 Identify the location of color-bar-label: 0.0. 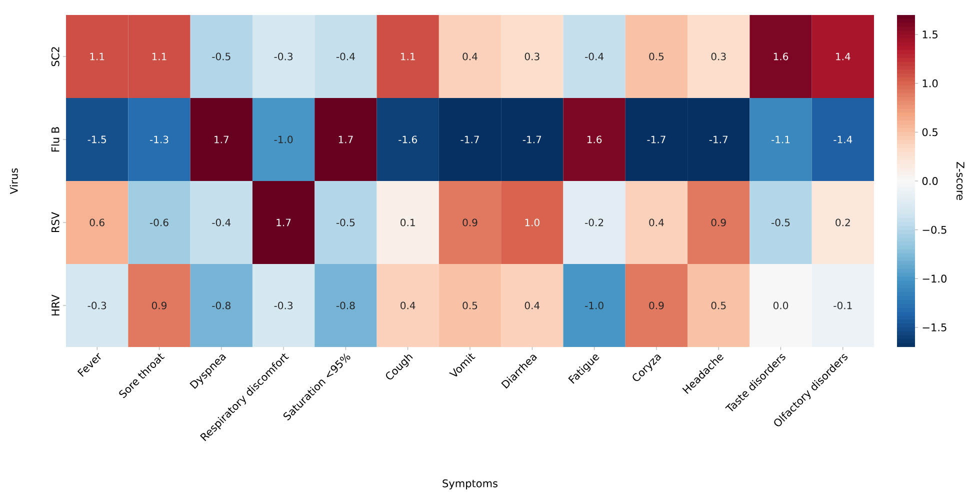
(930, 181).